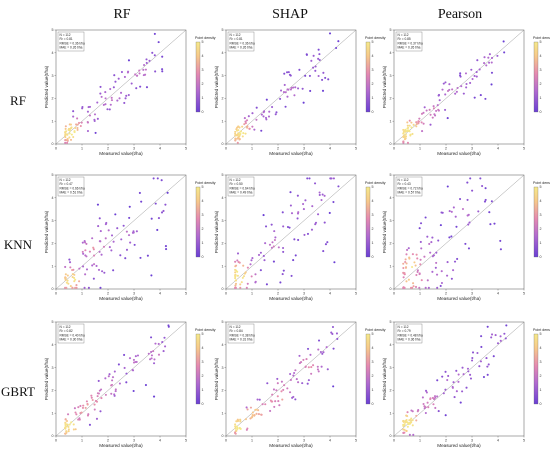 Image resolution: width=550 pixels, height=455 pixels. What do you see at coordinates (198, 77) in the screenshot?
I see `colorbar` at bounding box center [198, 77].